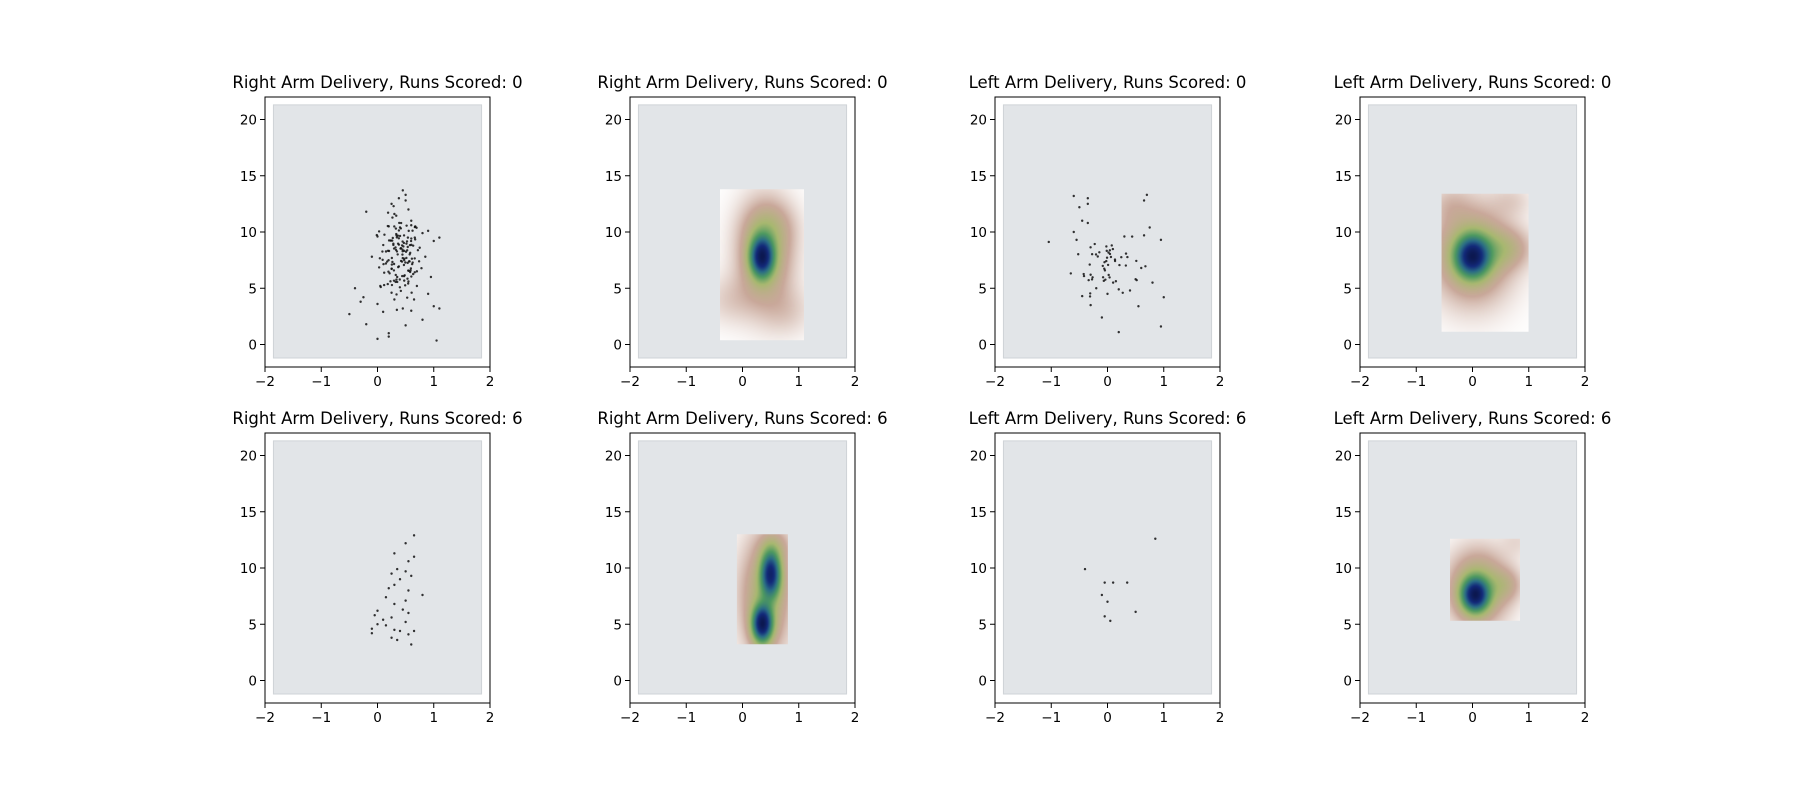  I want to click on y-tick-label: 5, so click(1347, 289).